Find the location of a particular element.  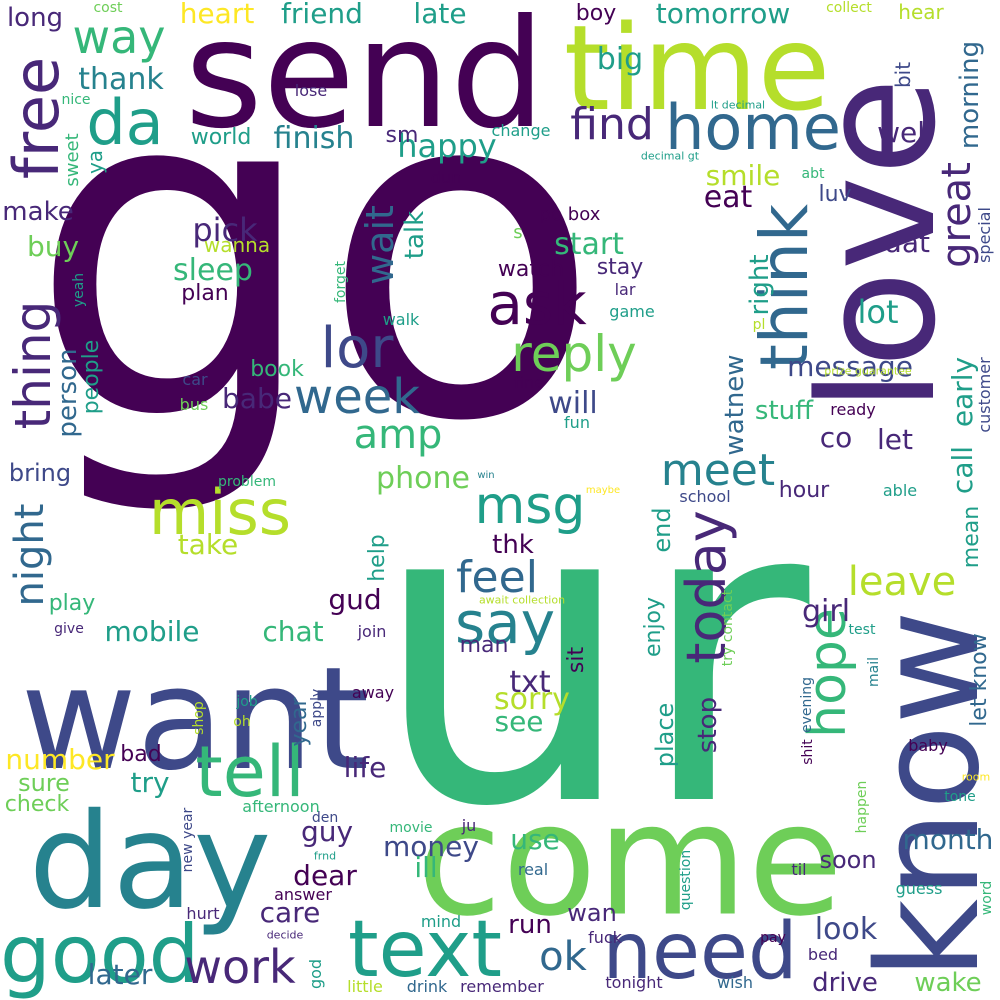

word-win: win is located at coordinates (486, 475).